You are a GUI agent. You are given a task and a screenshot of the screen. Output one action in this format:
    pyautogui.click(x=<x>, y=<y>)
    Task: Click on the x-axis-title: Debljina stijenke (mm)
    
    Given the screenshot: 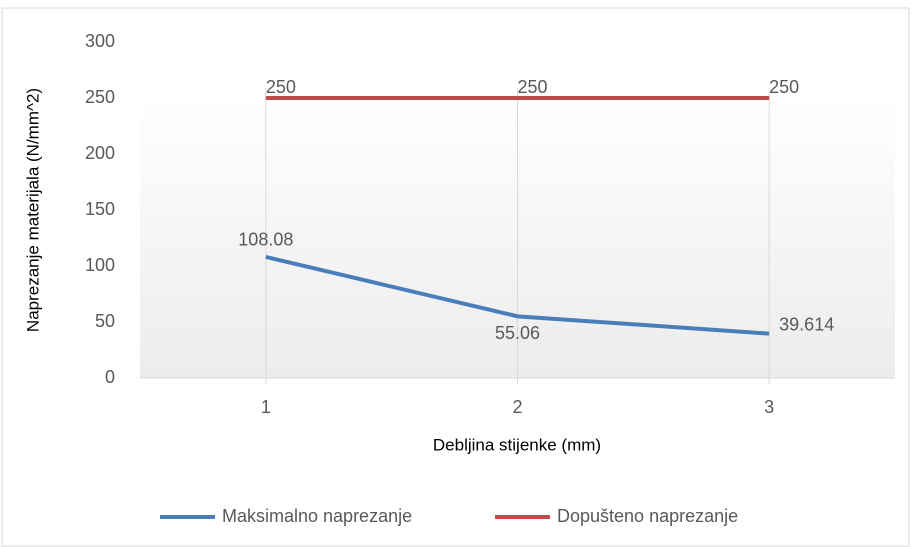 What is the action you would take?
    pyautogui.click(x=517, y=444)
    